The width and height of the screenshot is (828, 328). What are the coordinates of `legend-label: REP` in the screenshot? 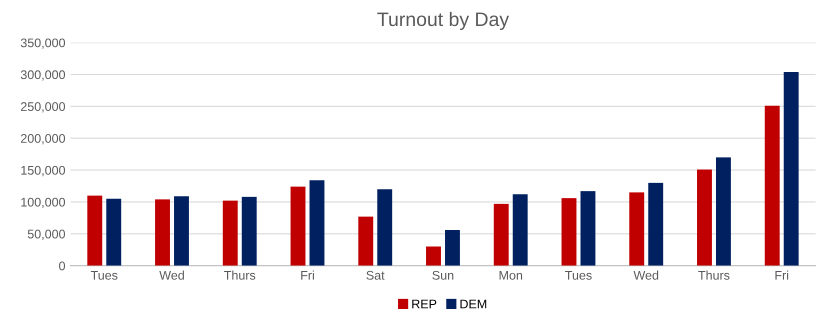 It's located at (424, 304).